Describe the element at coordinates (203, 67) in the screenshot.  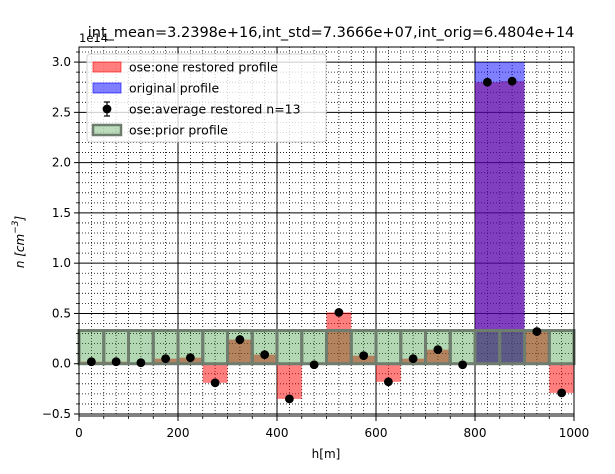
I see `legend-restored-label: ose:one restored profile` at that location.